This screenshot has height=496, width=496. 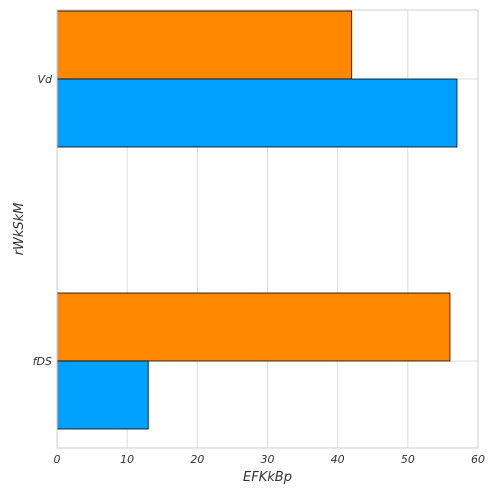 I want to click on x-tick-label-0: 0, so click(x=57, y=459).